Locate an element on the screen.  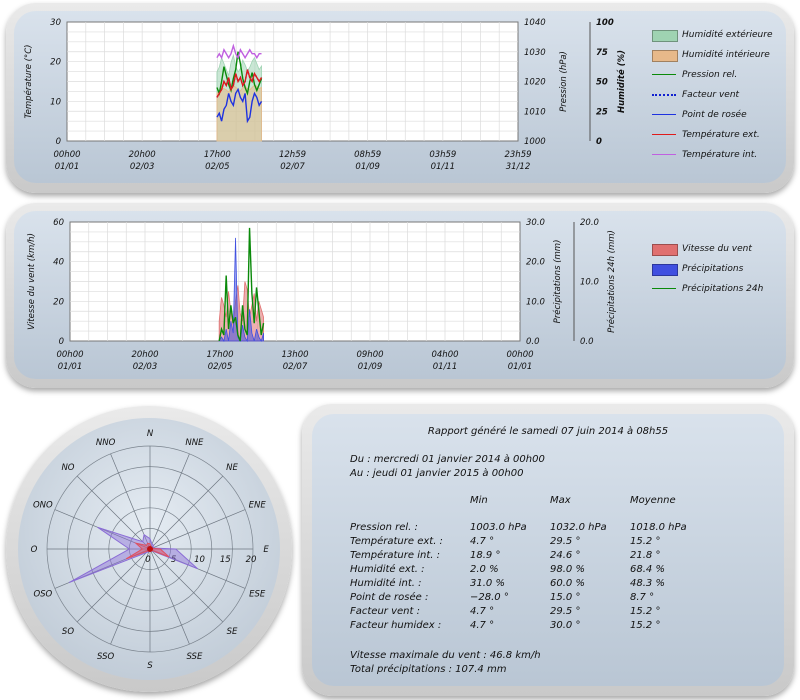
report-header-avg: Moyenne is located at coordinates (653, 500).